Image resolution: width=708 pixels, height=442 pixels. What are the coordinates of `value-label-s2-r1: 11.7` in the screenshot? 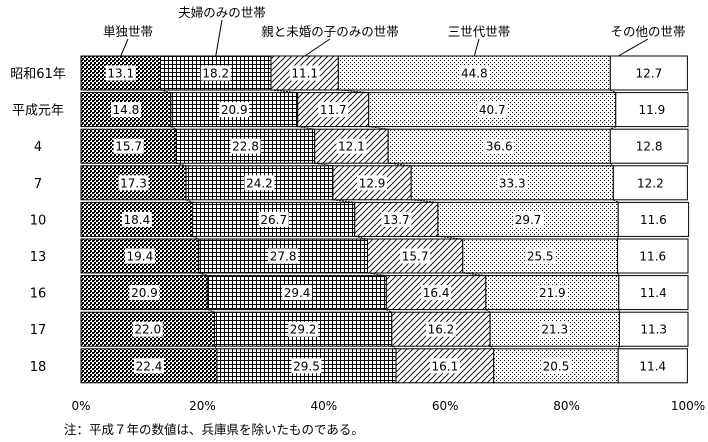 It's located at (333, 110).